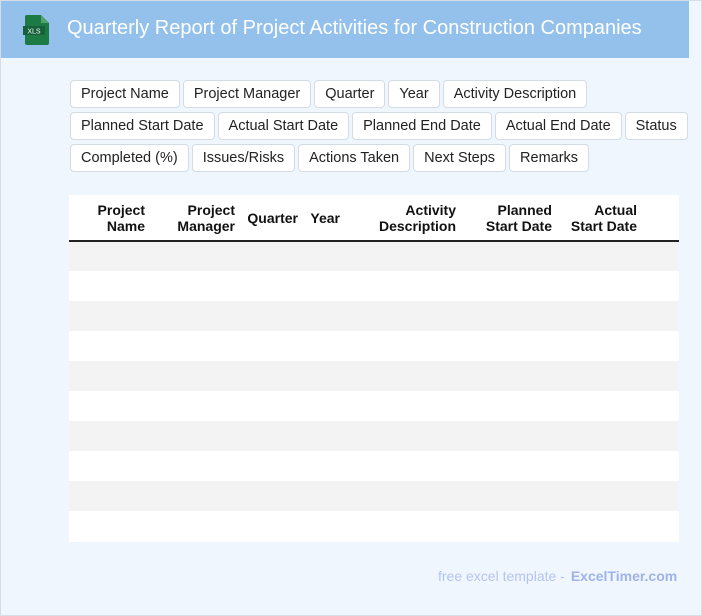  What do you see at coordinates (247, 94) in the screenshot?
I see `field-chip: Project Manager` at bounding box center [247, 94].